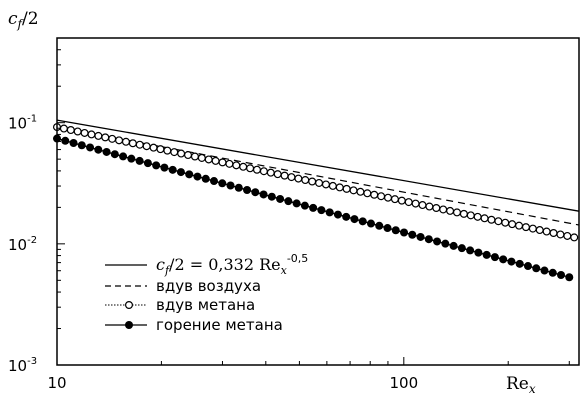 This screenshot has width=580, height=396. What do you see at coordinates (517, 384) in the screenshot?
I see `x-axis-label-main: Re` at bounding box center [517, 384].